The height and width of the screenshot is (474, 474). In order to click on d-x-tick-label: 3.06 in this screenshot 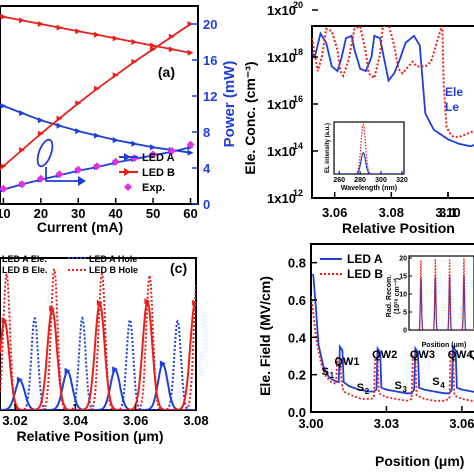, I will do `click(461, 423)`.